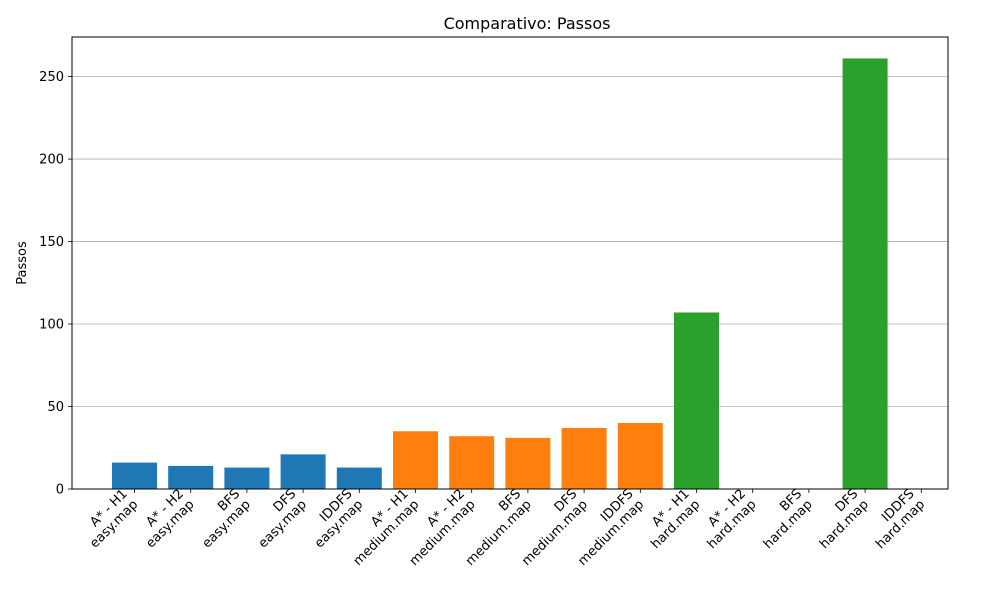 The width and height of the screenshot is (1000, 600). I want to click on y-tick-label: 200, so click(51, 160).